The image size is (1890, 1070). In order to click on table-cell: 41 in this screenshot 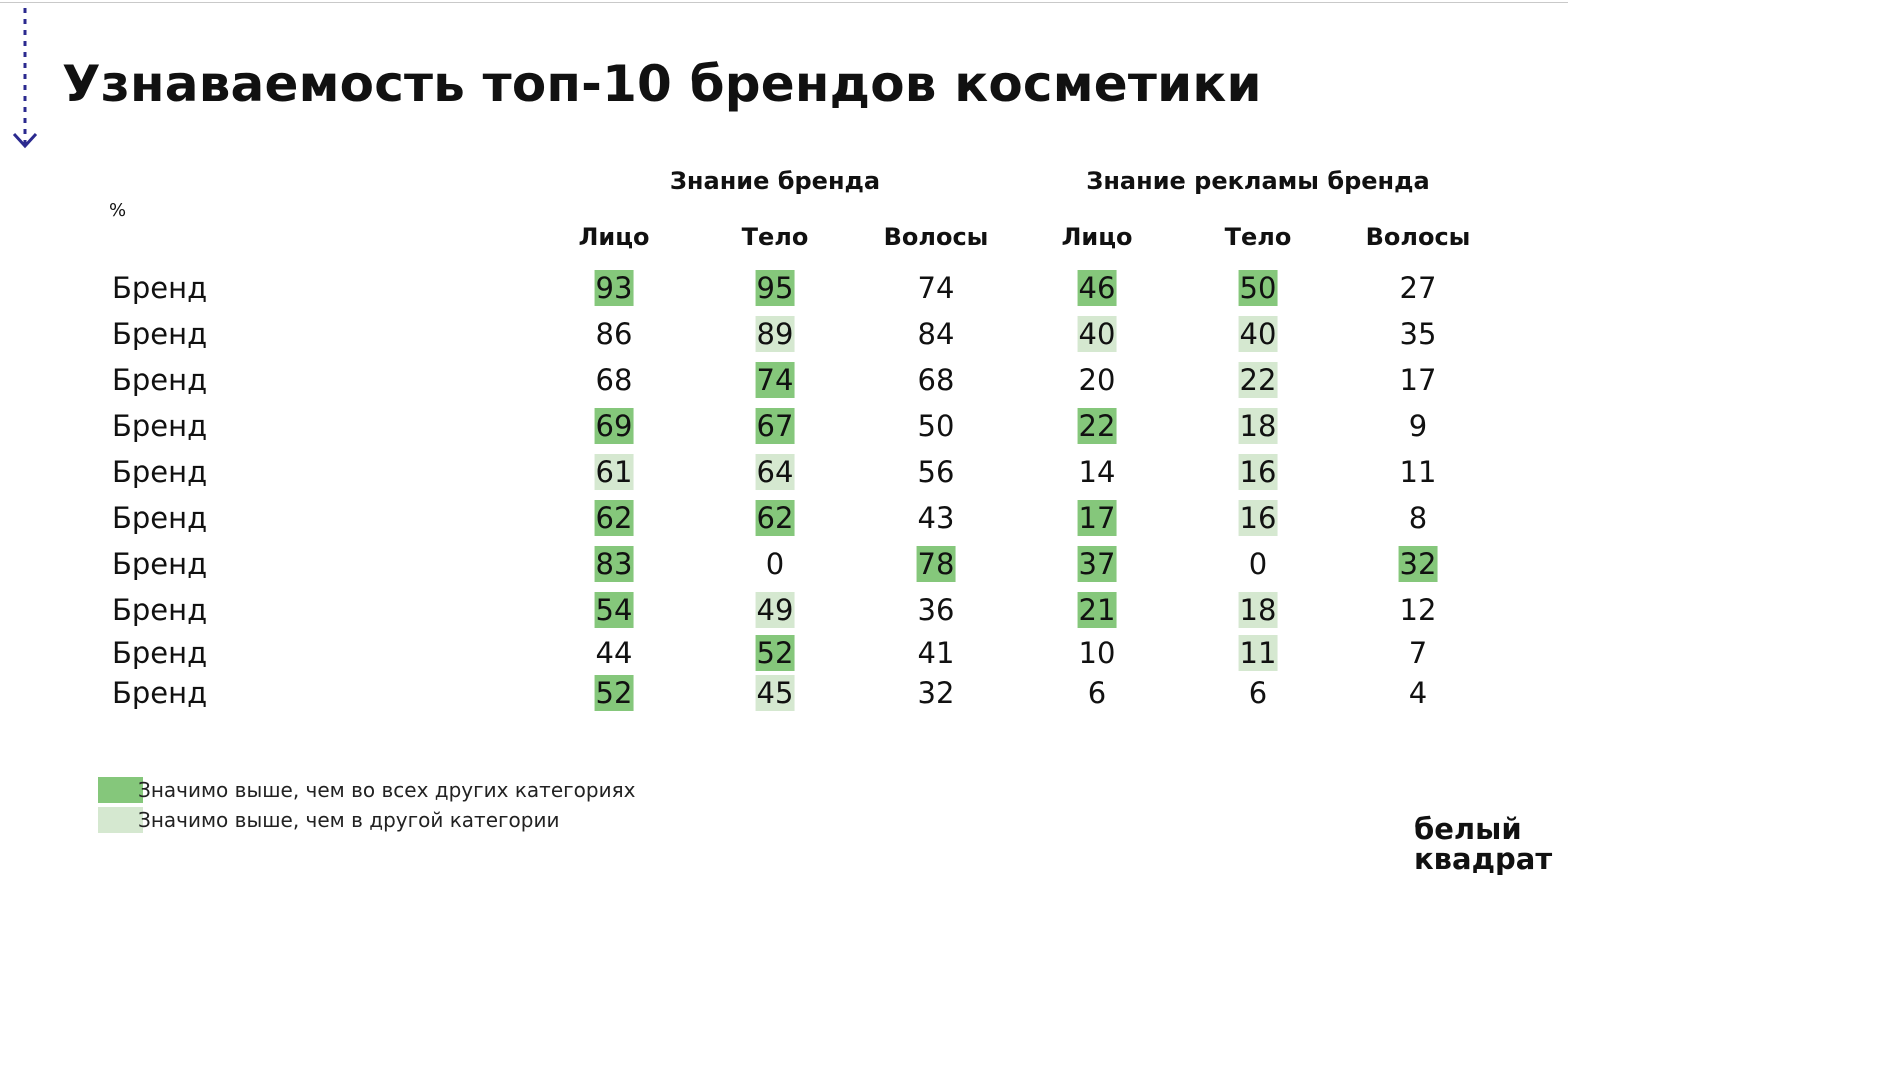, I will do `click(936, 653)`.